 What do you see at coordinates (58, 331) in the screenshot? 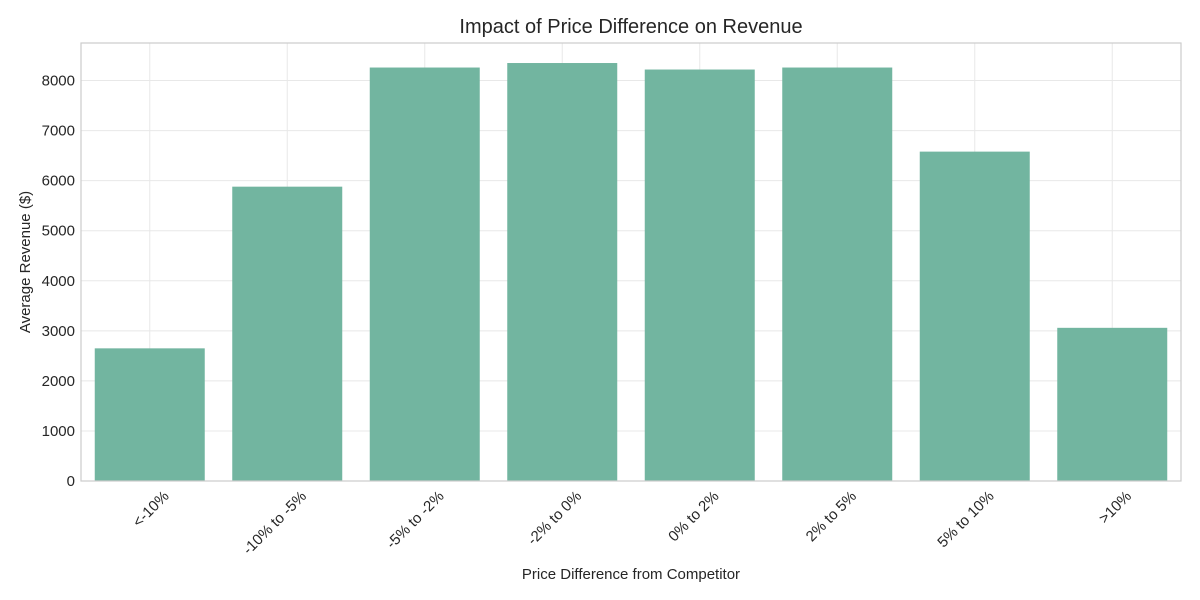
I see `y-tick-label: 3000` at bounding box center [58, 331].